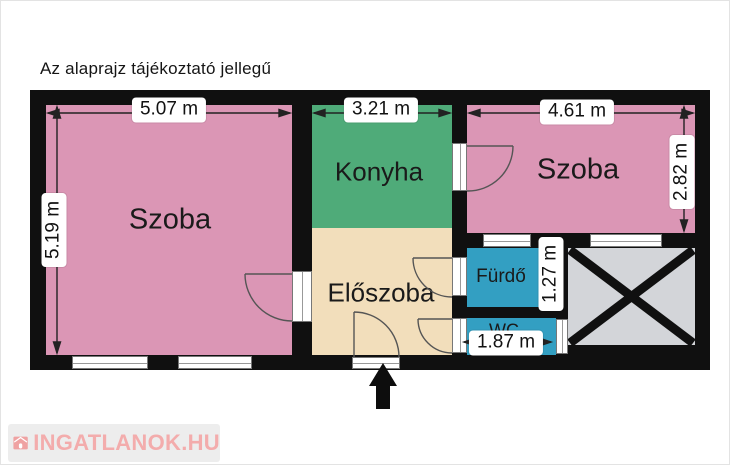 This screenshot has width=730, height=465. What do you see at coordinates (506, 343) in the screenshot?
I see `dim-wc-width: 1.87 m` at bounding box center [506, 343].